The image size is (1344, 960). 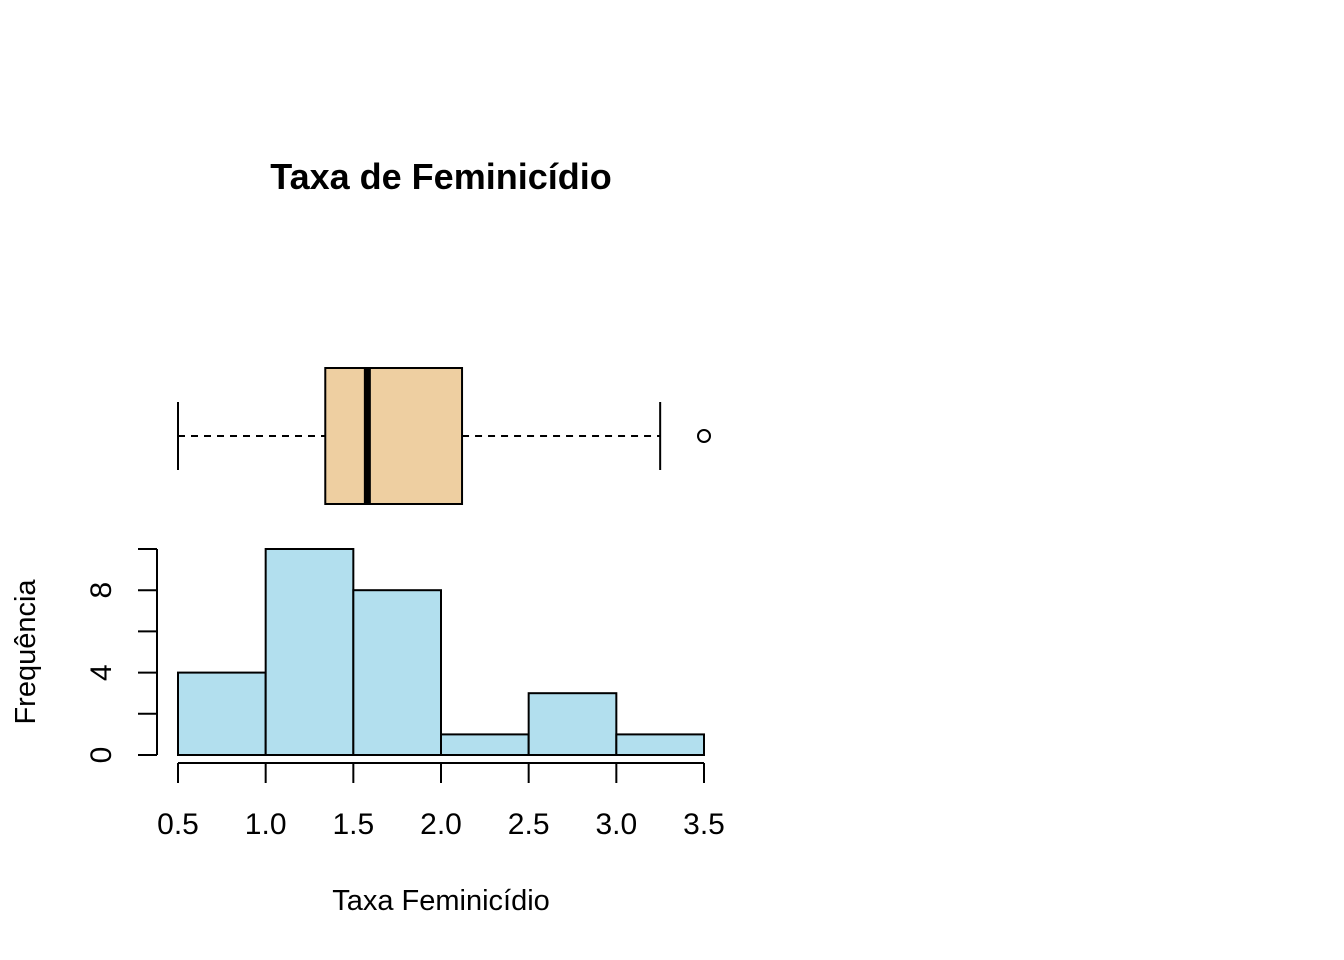 I want to click on x-tick-label: 3.0, so click(x=616, y=824).